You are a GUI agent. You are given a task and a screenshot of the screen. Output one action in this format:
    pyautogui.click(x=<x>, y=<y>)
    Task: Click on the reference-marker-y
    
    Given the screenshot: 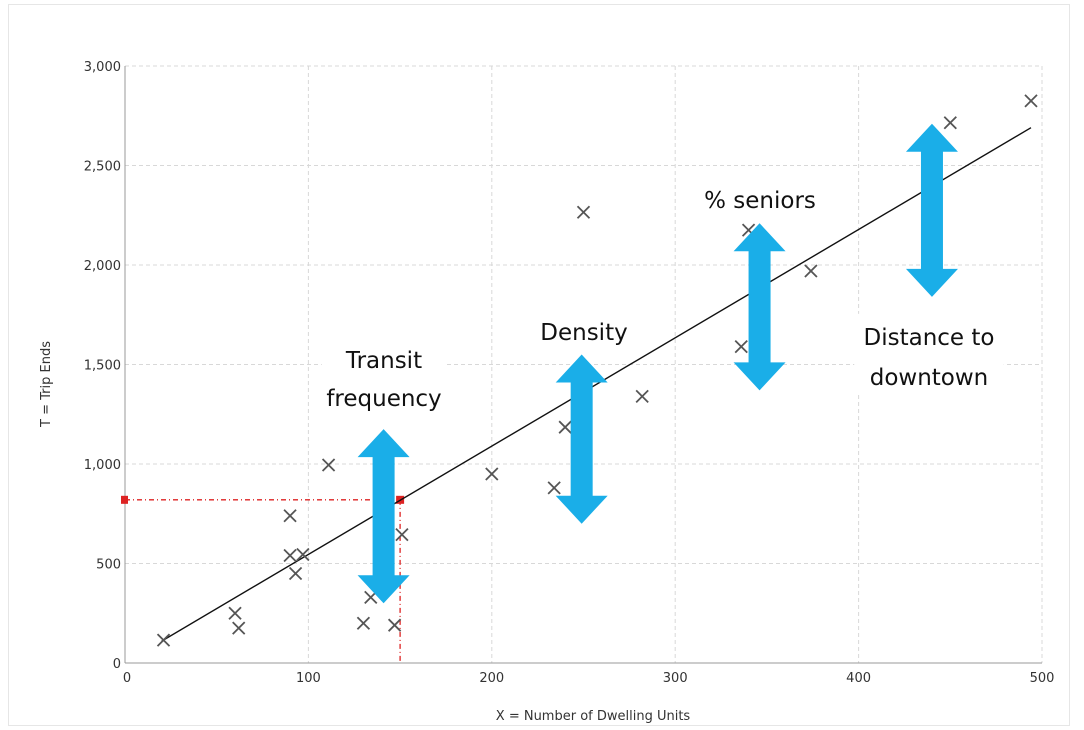 What is the action you would take?
    pyautogui.click(x=124, y=499)
    